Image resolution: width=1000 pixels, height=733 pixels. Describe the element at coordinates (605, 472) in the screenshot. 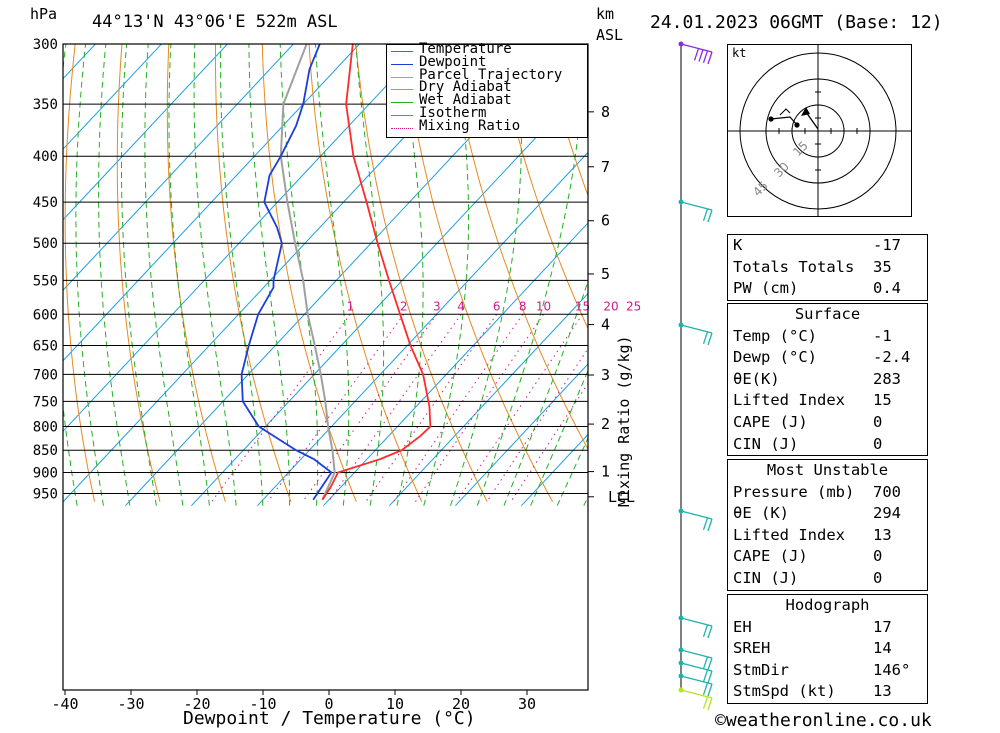

I see `height-tick-label: 1` at that location.